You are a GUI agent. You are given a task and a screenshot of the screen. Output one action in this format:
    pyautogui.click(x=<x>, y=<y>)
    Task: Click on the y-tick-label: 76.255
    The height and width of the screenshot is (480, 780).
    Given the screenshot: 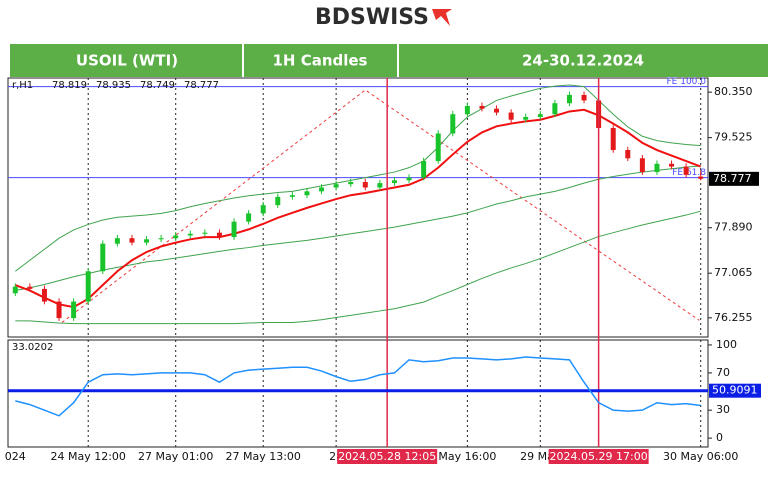 What is the action you would take?
    pyautogui.click(x=733, y=317)
    